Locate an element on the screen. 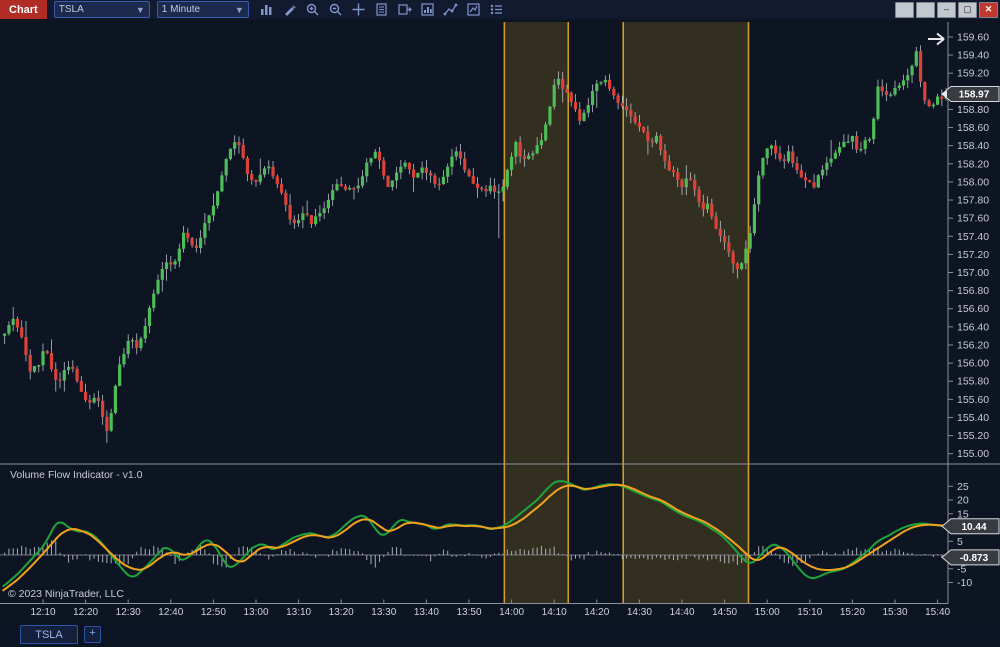 This screenshot has height=647, width=1000. time-label: 14:10 is located at coordinates (554, 612).